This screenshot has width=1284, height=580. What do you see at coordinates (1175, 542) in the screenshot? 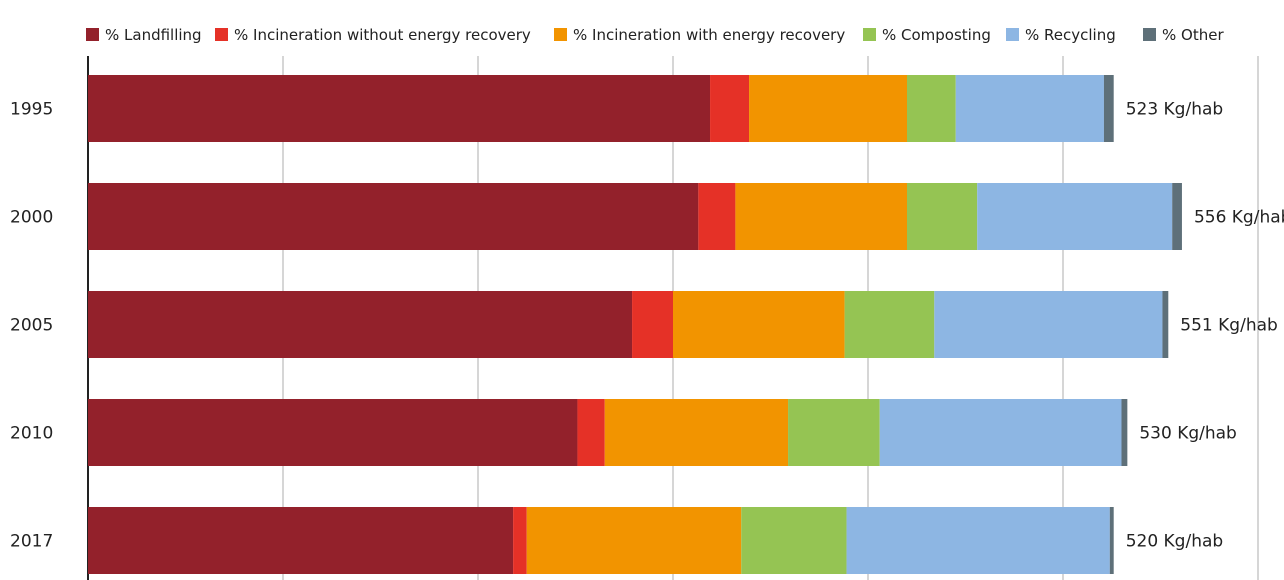
I see `total-label: 520 Kg/hab` at bounding box center [1175, 542].